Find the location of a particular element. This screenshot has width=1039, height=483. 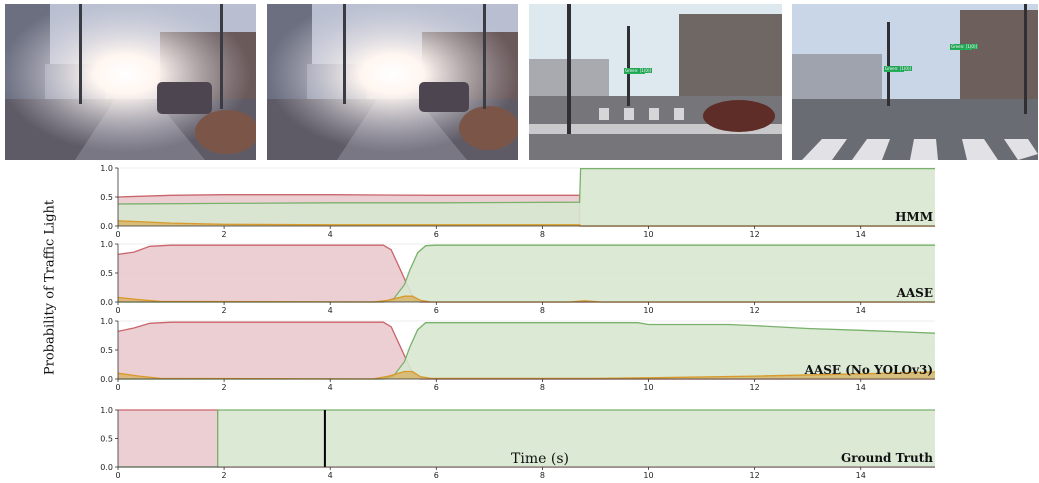

panel-title: AASE is located at coordinates (914, 293).